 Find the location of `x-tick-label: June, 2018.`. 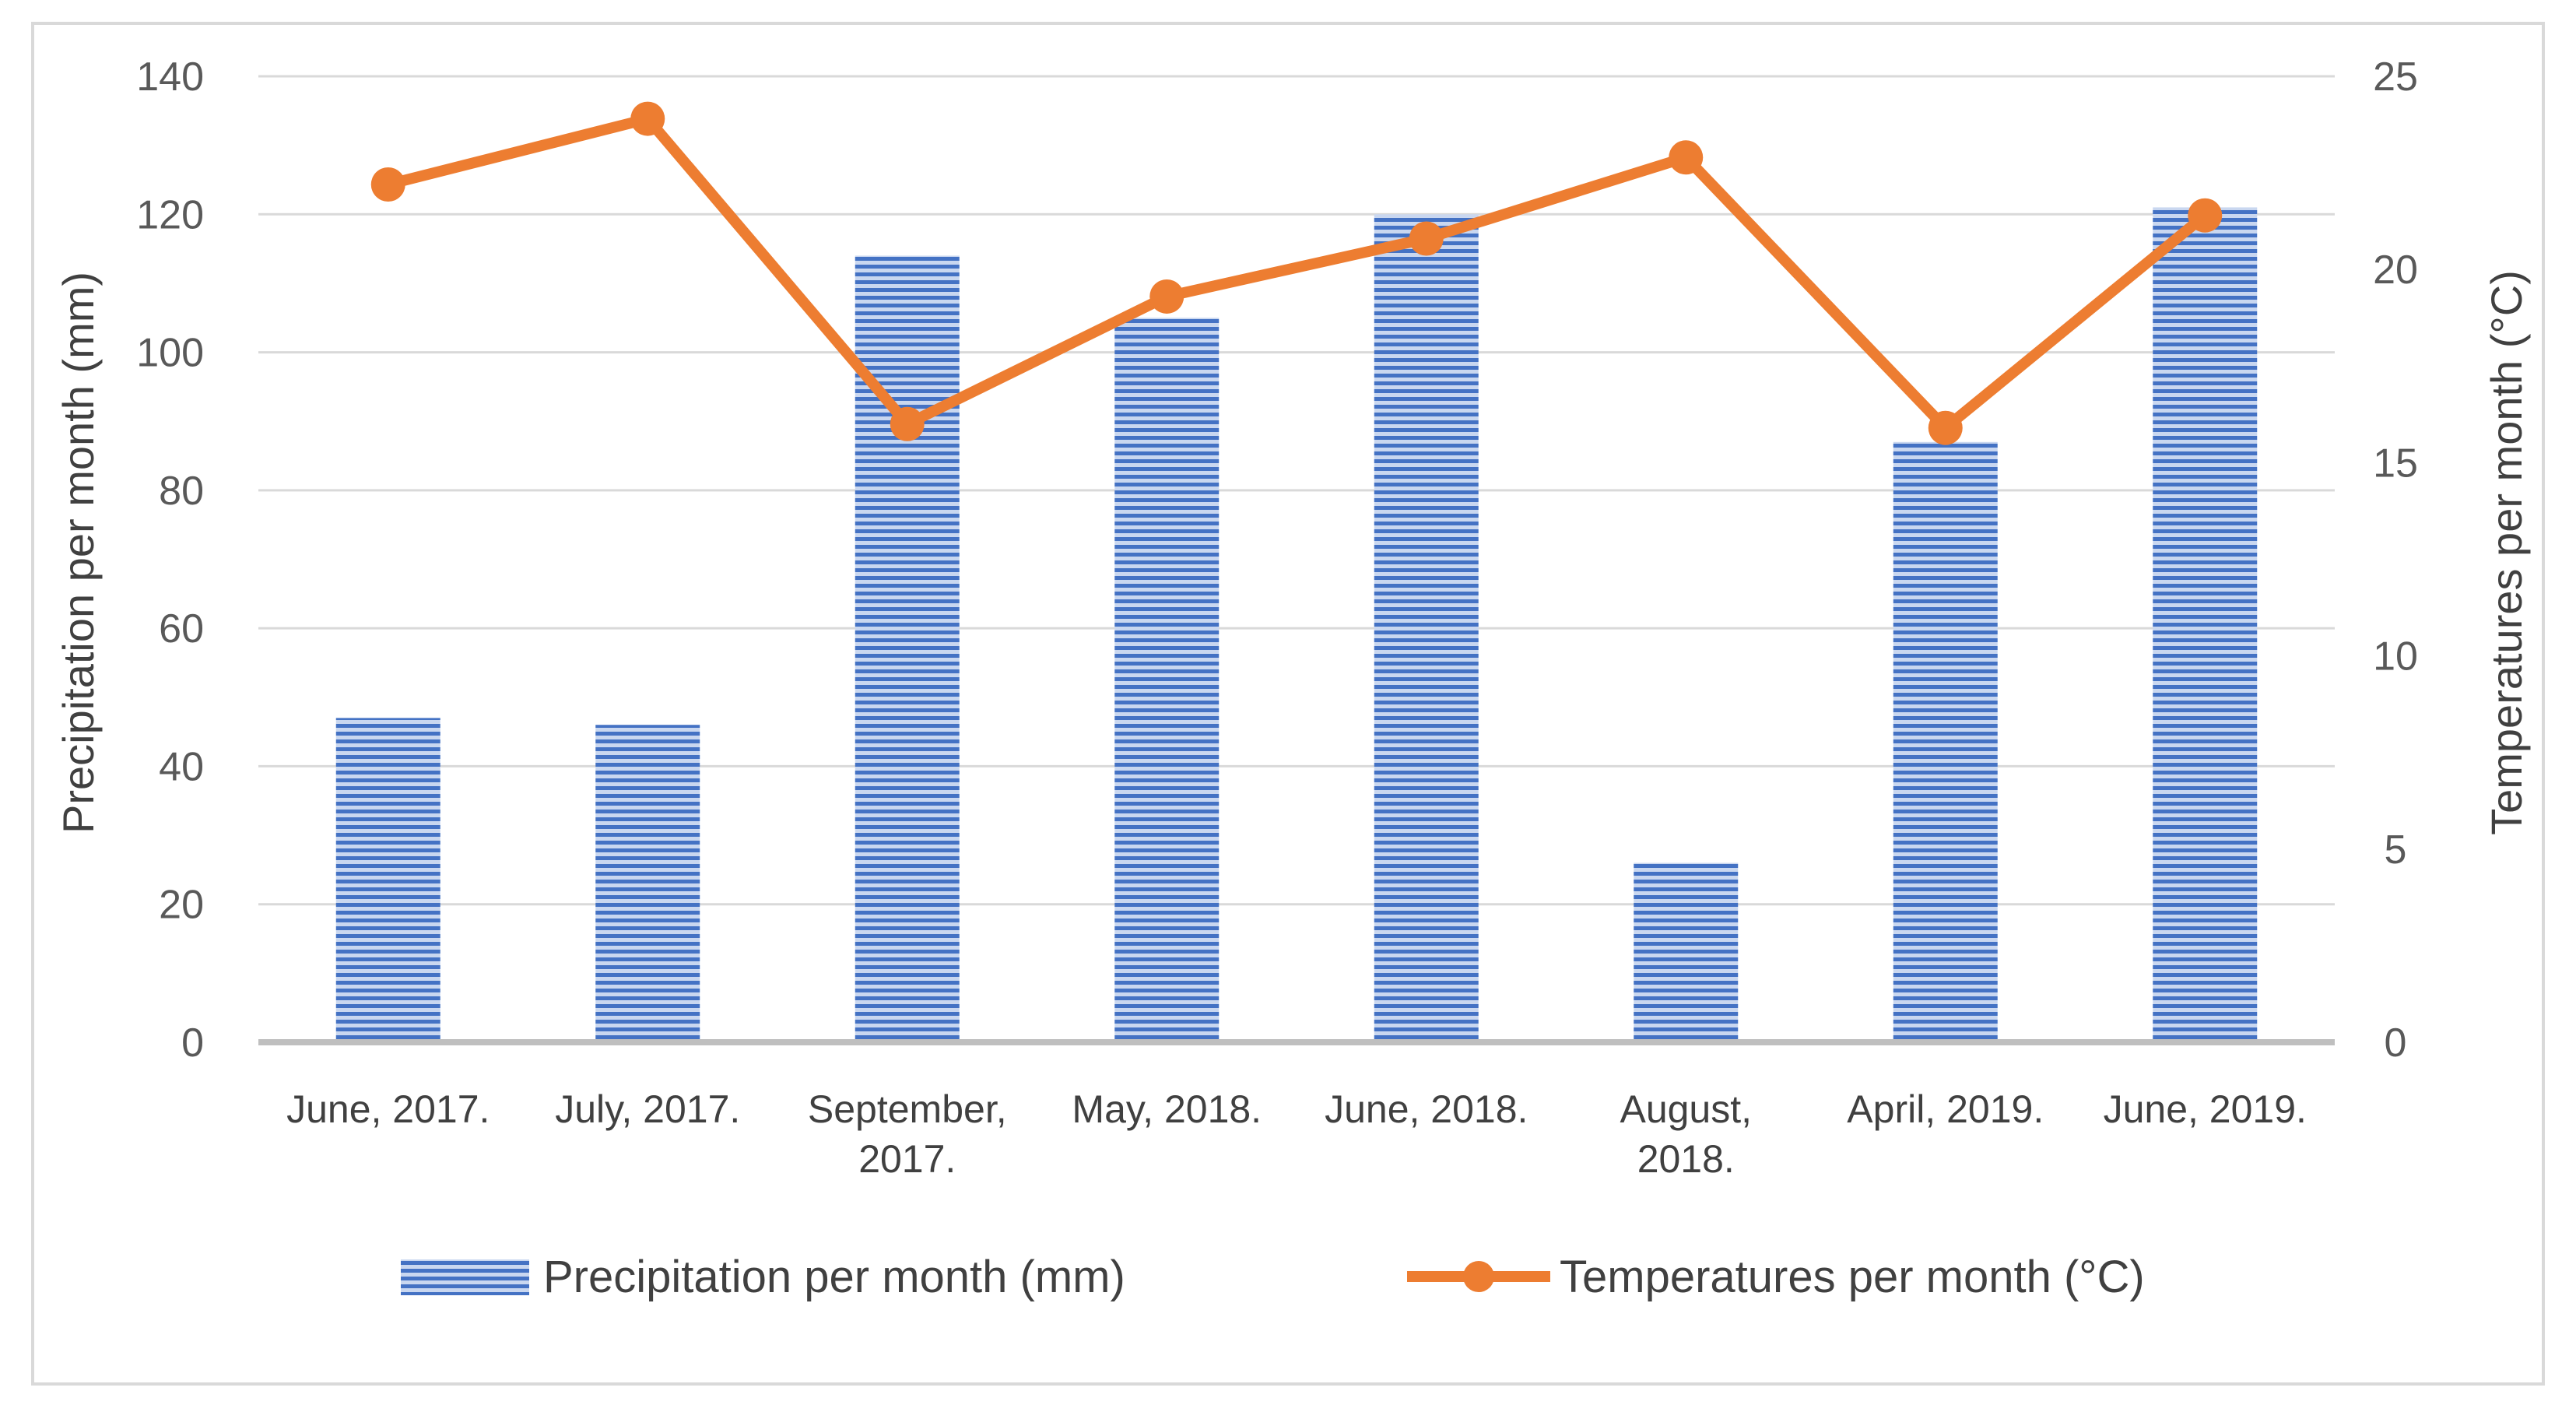

x-tick-label: June, 2018. is located at coordinates (1427, 1109).